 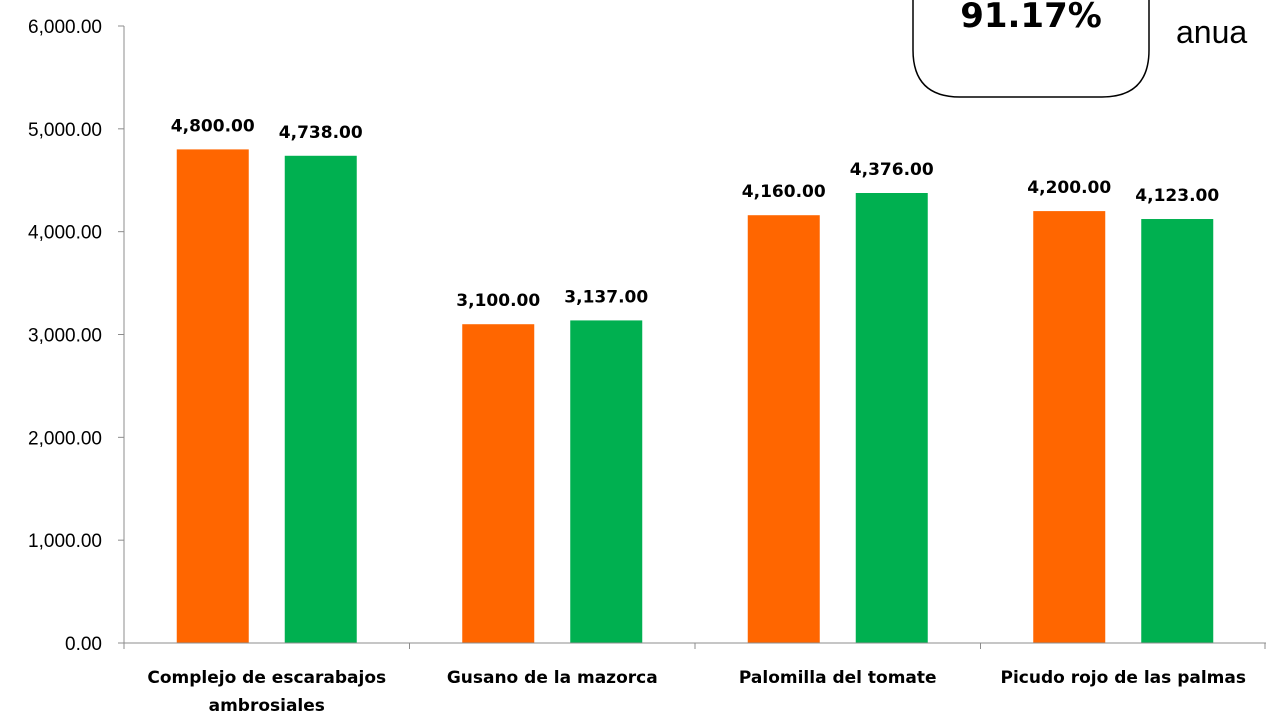 I want to click on y-tick-label: 5,000.00, so click(x=65, y=130).